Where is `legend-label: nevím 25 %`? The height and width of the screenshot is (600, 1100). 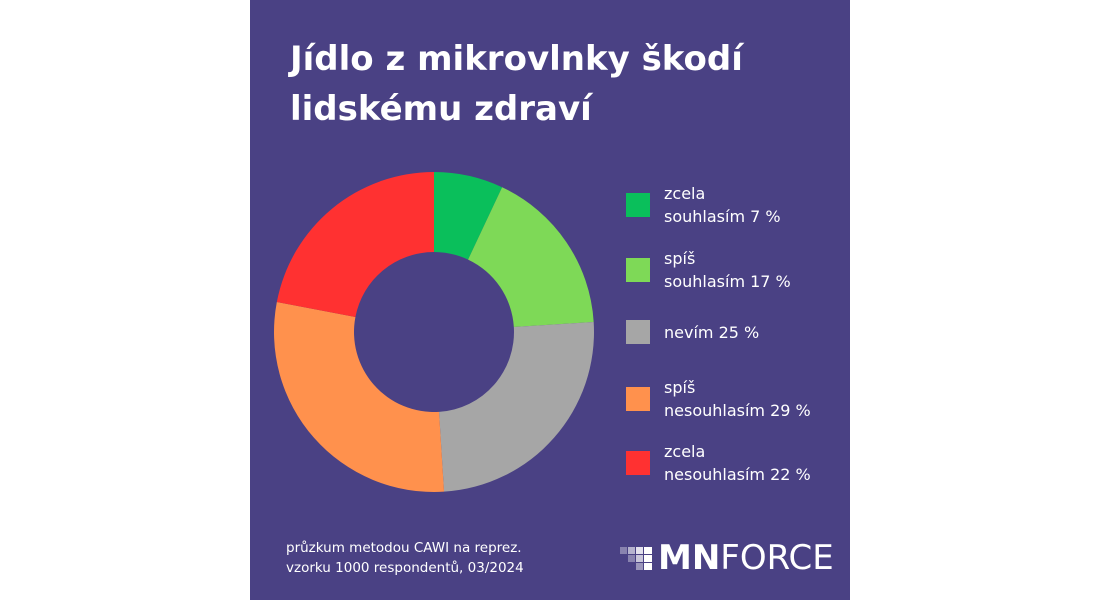
legend-label: nevím 25 % is located at coordinates (712, 332).